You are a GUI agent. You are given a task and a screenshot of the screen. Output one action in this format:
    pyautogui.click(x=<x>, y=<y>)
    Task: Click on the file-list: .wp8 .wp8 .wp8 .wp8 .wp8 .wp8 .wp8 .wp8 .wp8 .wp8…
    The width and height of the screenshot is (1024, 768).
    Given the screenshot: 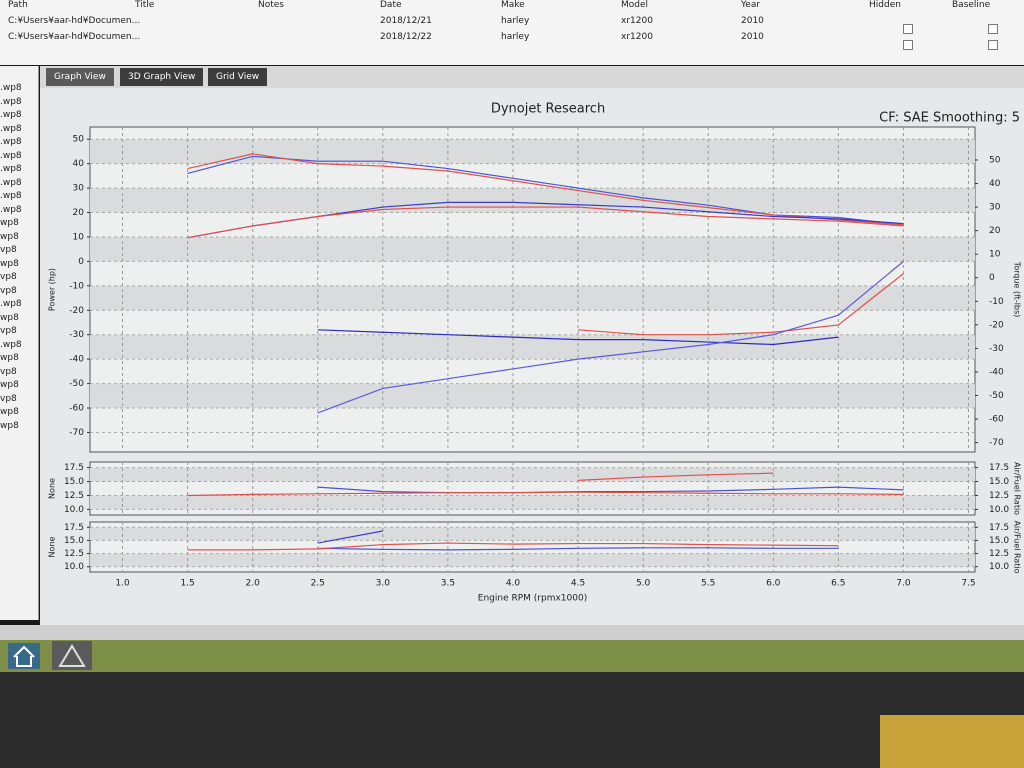 What is the action you would take?
    pyautogui.click(x=19, y=343)
    